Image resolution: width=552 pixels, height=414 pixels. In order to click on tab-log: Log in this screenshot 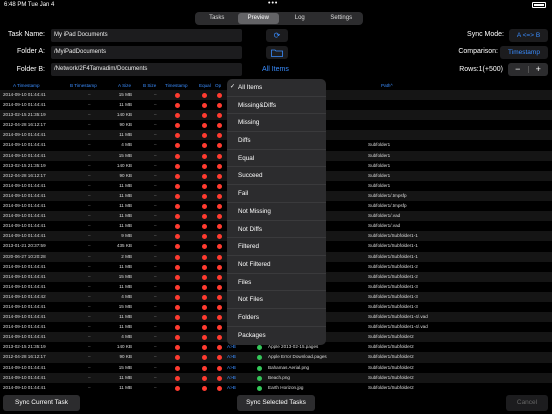, I will do `click(299, 18)`.